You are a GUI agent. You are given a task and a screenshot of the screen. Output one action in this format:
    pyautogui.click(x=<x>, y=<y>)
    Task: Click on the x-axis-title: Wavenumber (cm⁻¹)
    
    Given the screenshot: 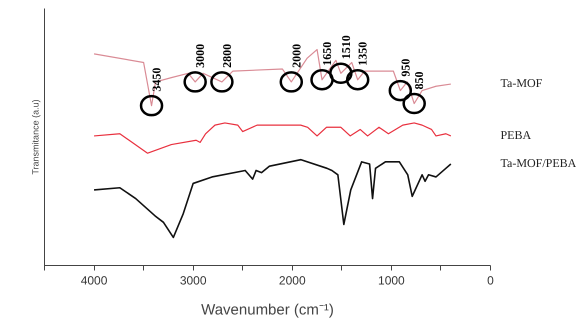 What is the action you would take?
    pyautogui.click(x=267, y=310)
    